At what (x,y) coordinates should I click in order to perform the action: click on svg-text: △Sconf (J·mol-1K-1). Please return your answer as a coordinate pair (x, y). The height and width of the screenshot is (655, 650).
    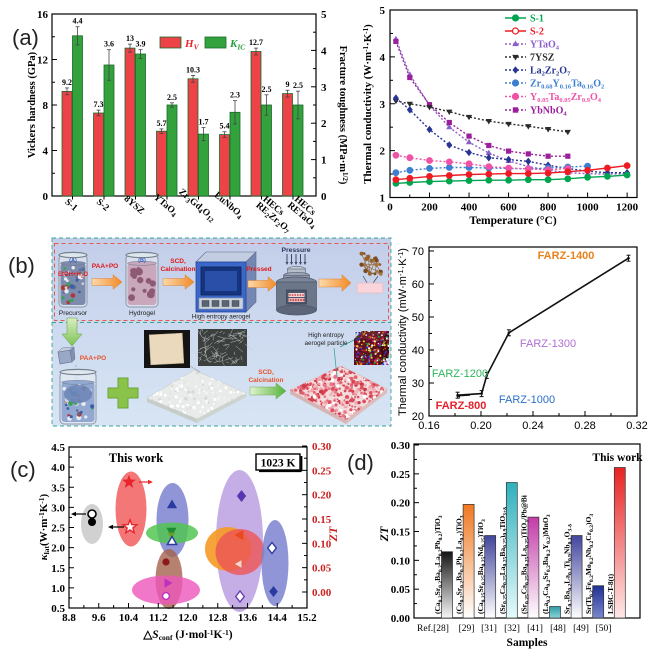
    Looking at the image, I should click on (187, 635).